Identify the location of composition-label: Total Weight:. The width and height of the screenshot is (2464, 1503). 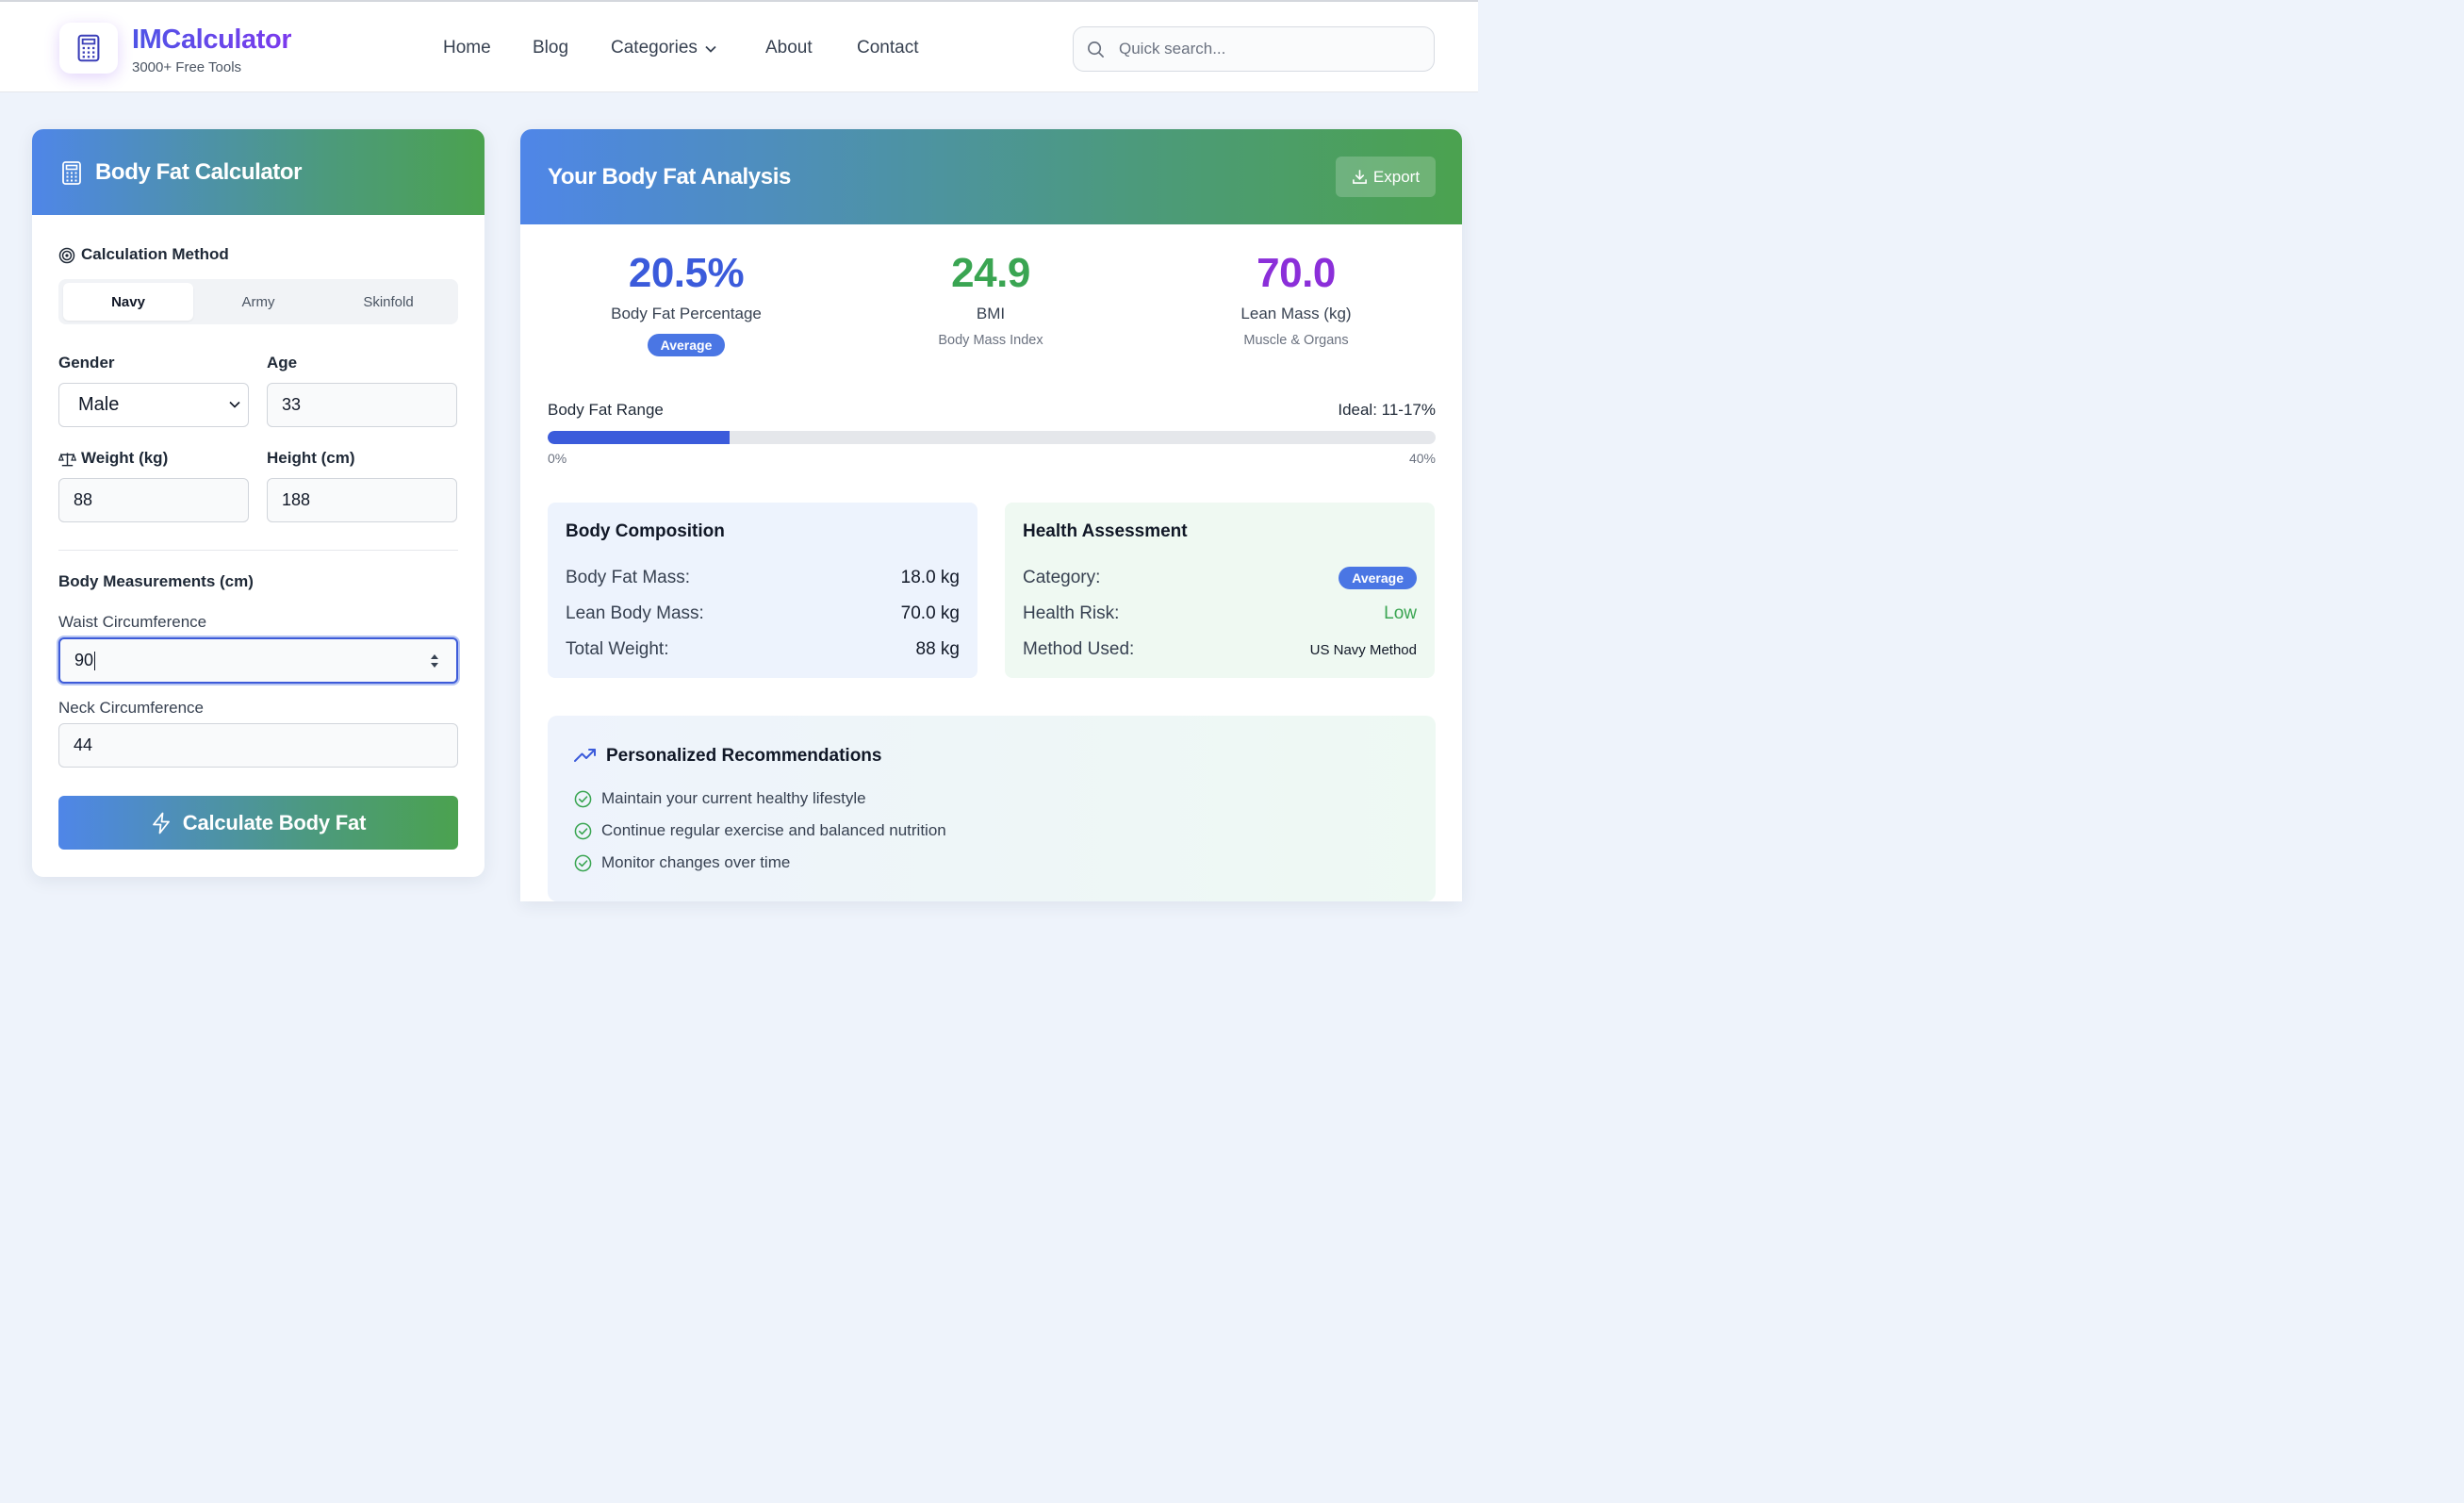
(617, 649).